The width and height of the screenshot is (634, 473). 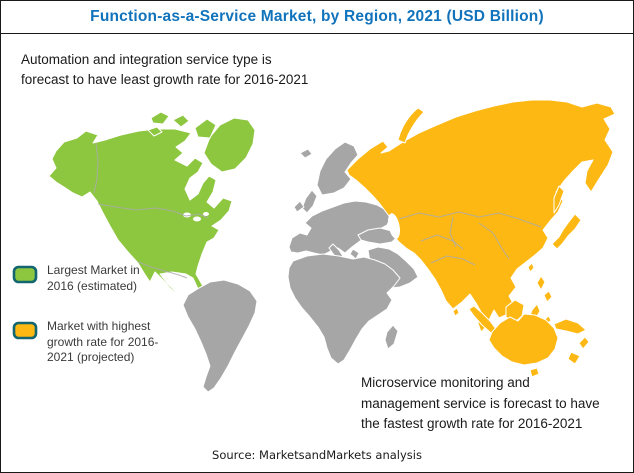 What do you see at coordinates (442, 242) in the screenshot?
I see `border-iran-pakistan` at bounding box center [442, 242].